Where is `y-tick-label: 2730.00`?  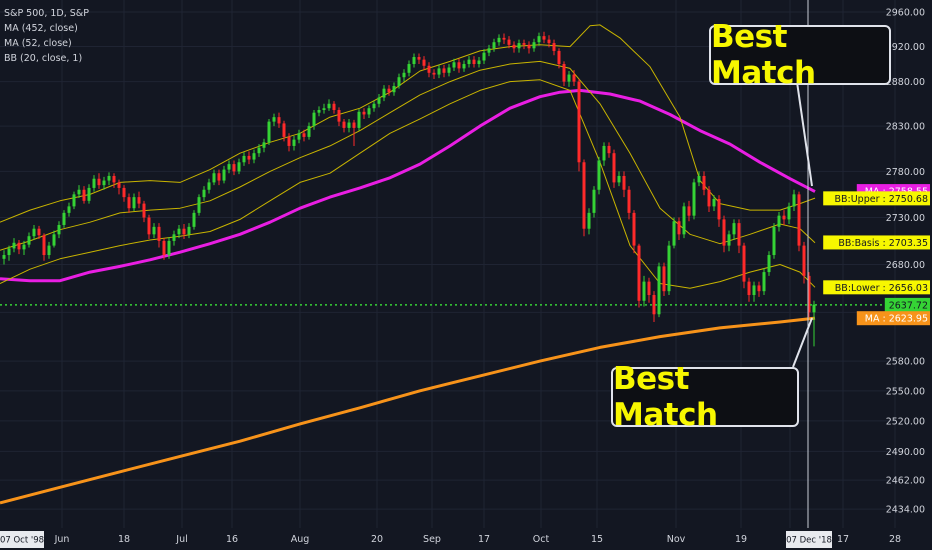 y-tick-label: 2730.00 is located at coordinates (905, 218).